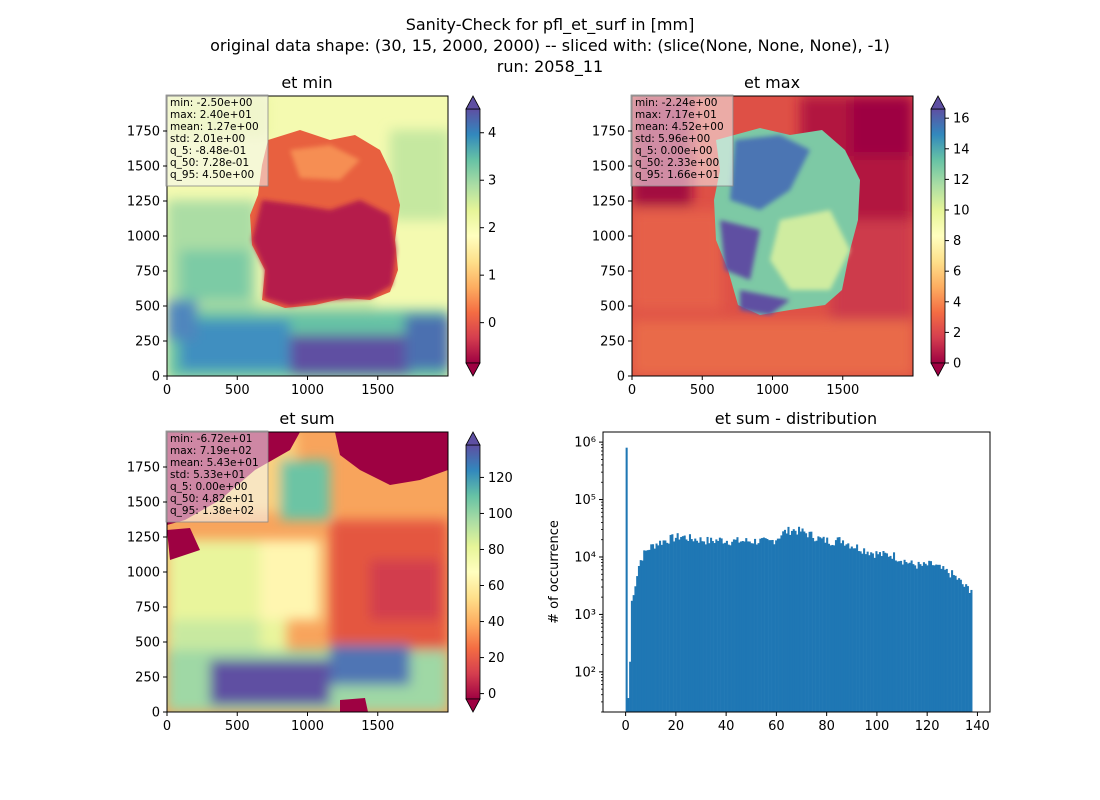  I want to click on y-tick-label: 500, so click(147, 643).